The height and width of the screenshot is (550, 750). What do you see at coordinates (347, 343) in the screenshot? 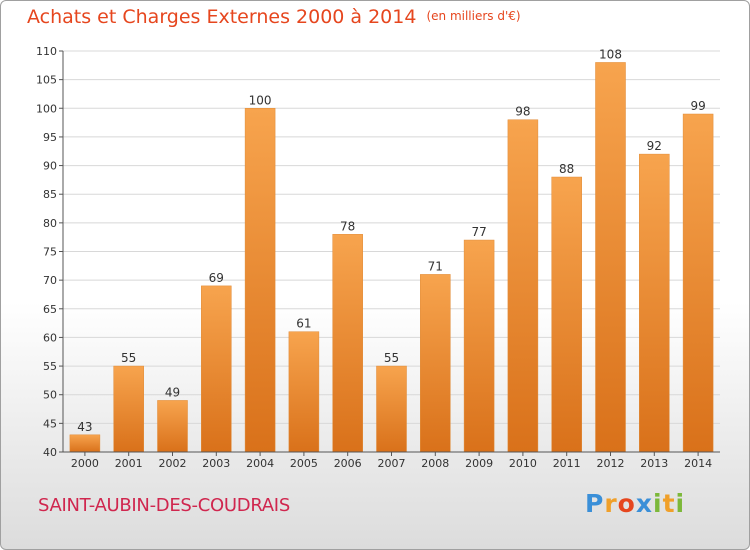
I see `bar-2006` at bounding box center [347, 343].